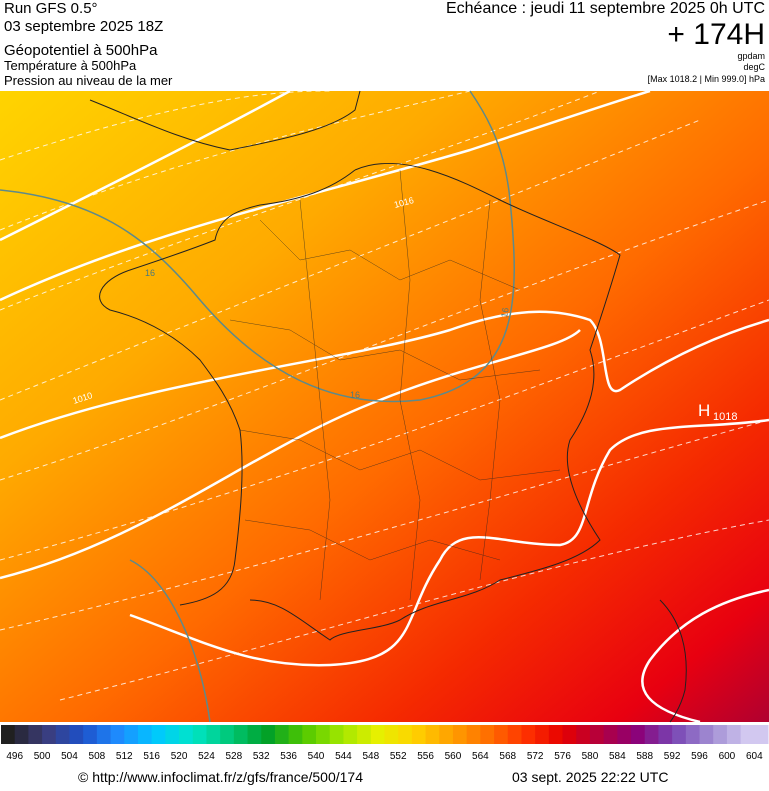  I want to click on colorbar-label: 540, so click(316, 756).